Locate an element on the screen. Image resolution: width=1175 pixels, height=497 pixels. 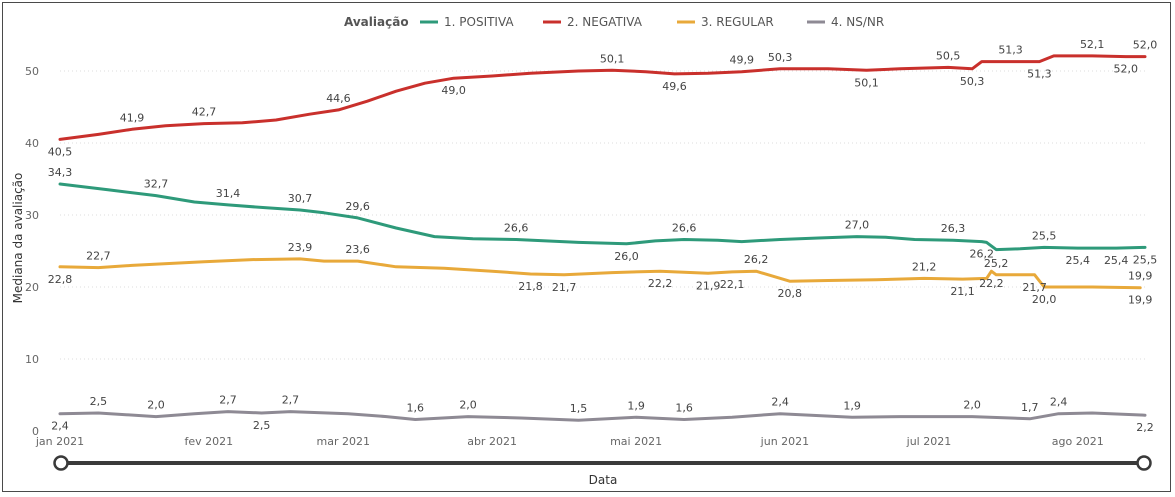
data-label: 40,5 is located at coordinates (60, 151).